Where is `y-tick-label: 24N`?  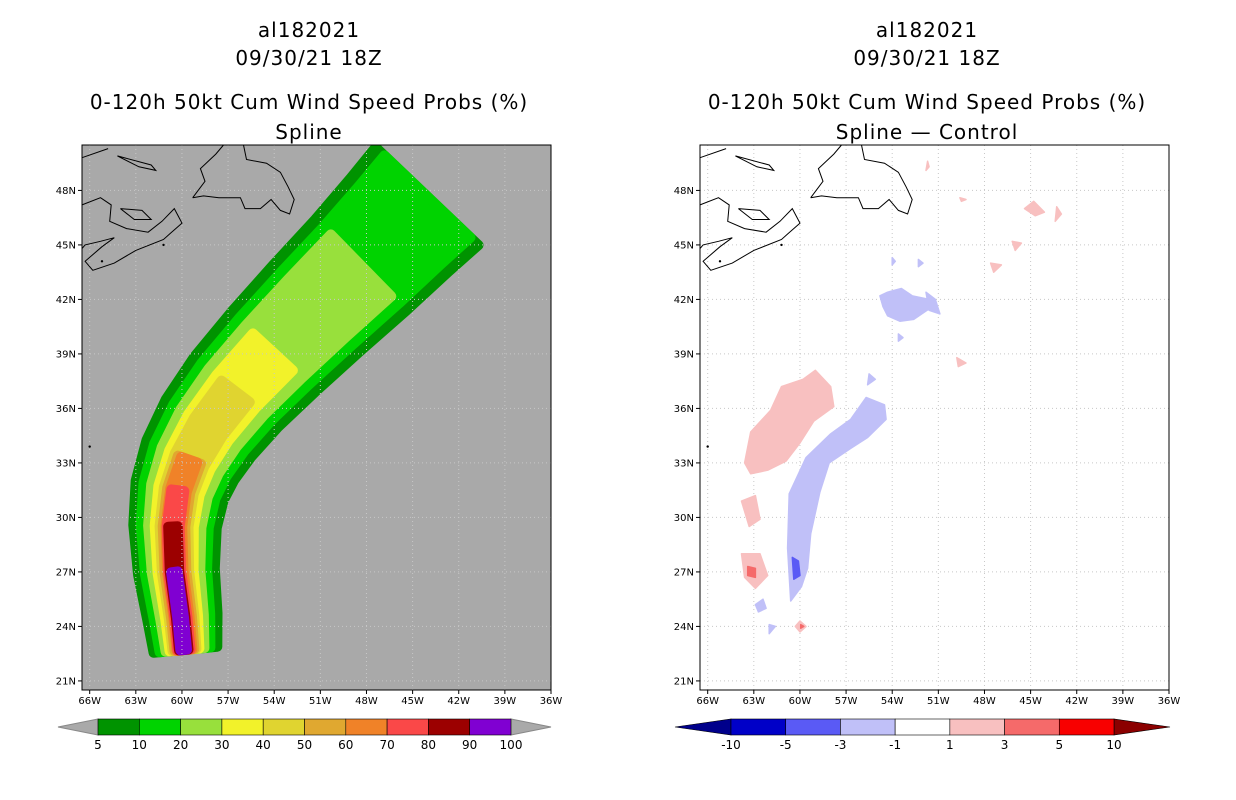 y-tick-label: 24N is located at coordinates (66, 627).